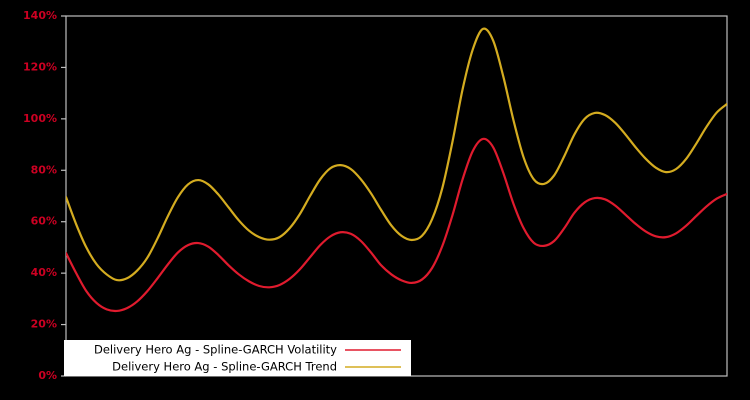 The height and width of the screenshot is (400, 750). What do you see at coordinates (44, 272) in the screenshot?
I see `y-axis-tick-label: 40%` at bounding box center [44, 272].